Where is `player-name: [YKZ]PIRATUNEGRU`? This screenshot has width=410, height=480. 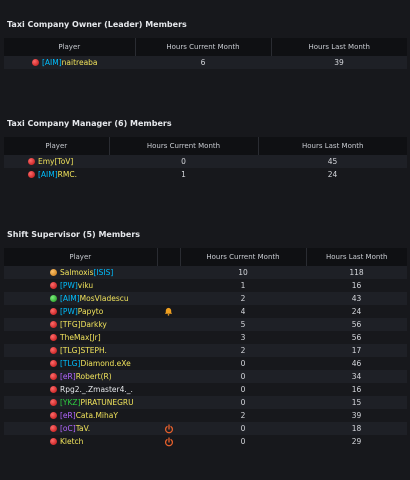
player-name: [YKZ]PIRATUNEGRU is located at coordinates (92, 402).